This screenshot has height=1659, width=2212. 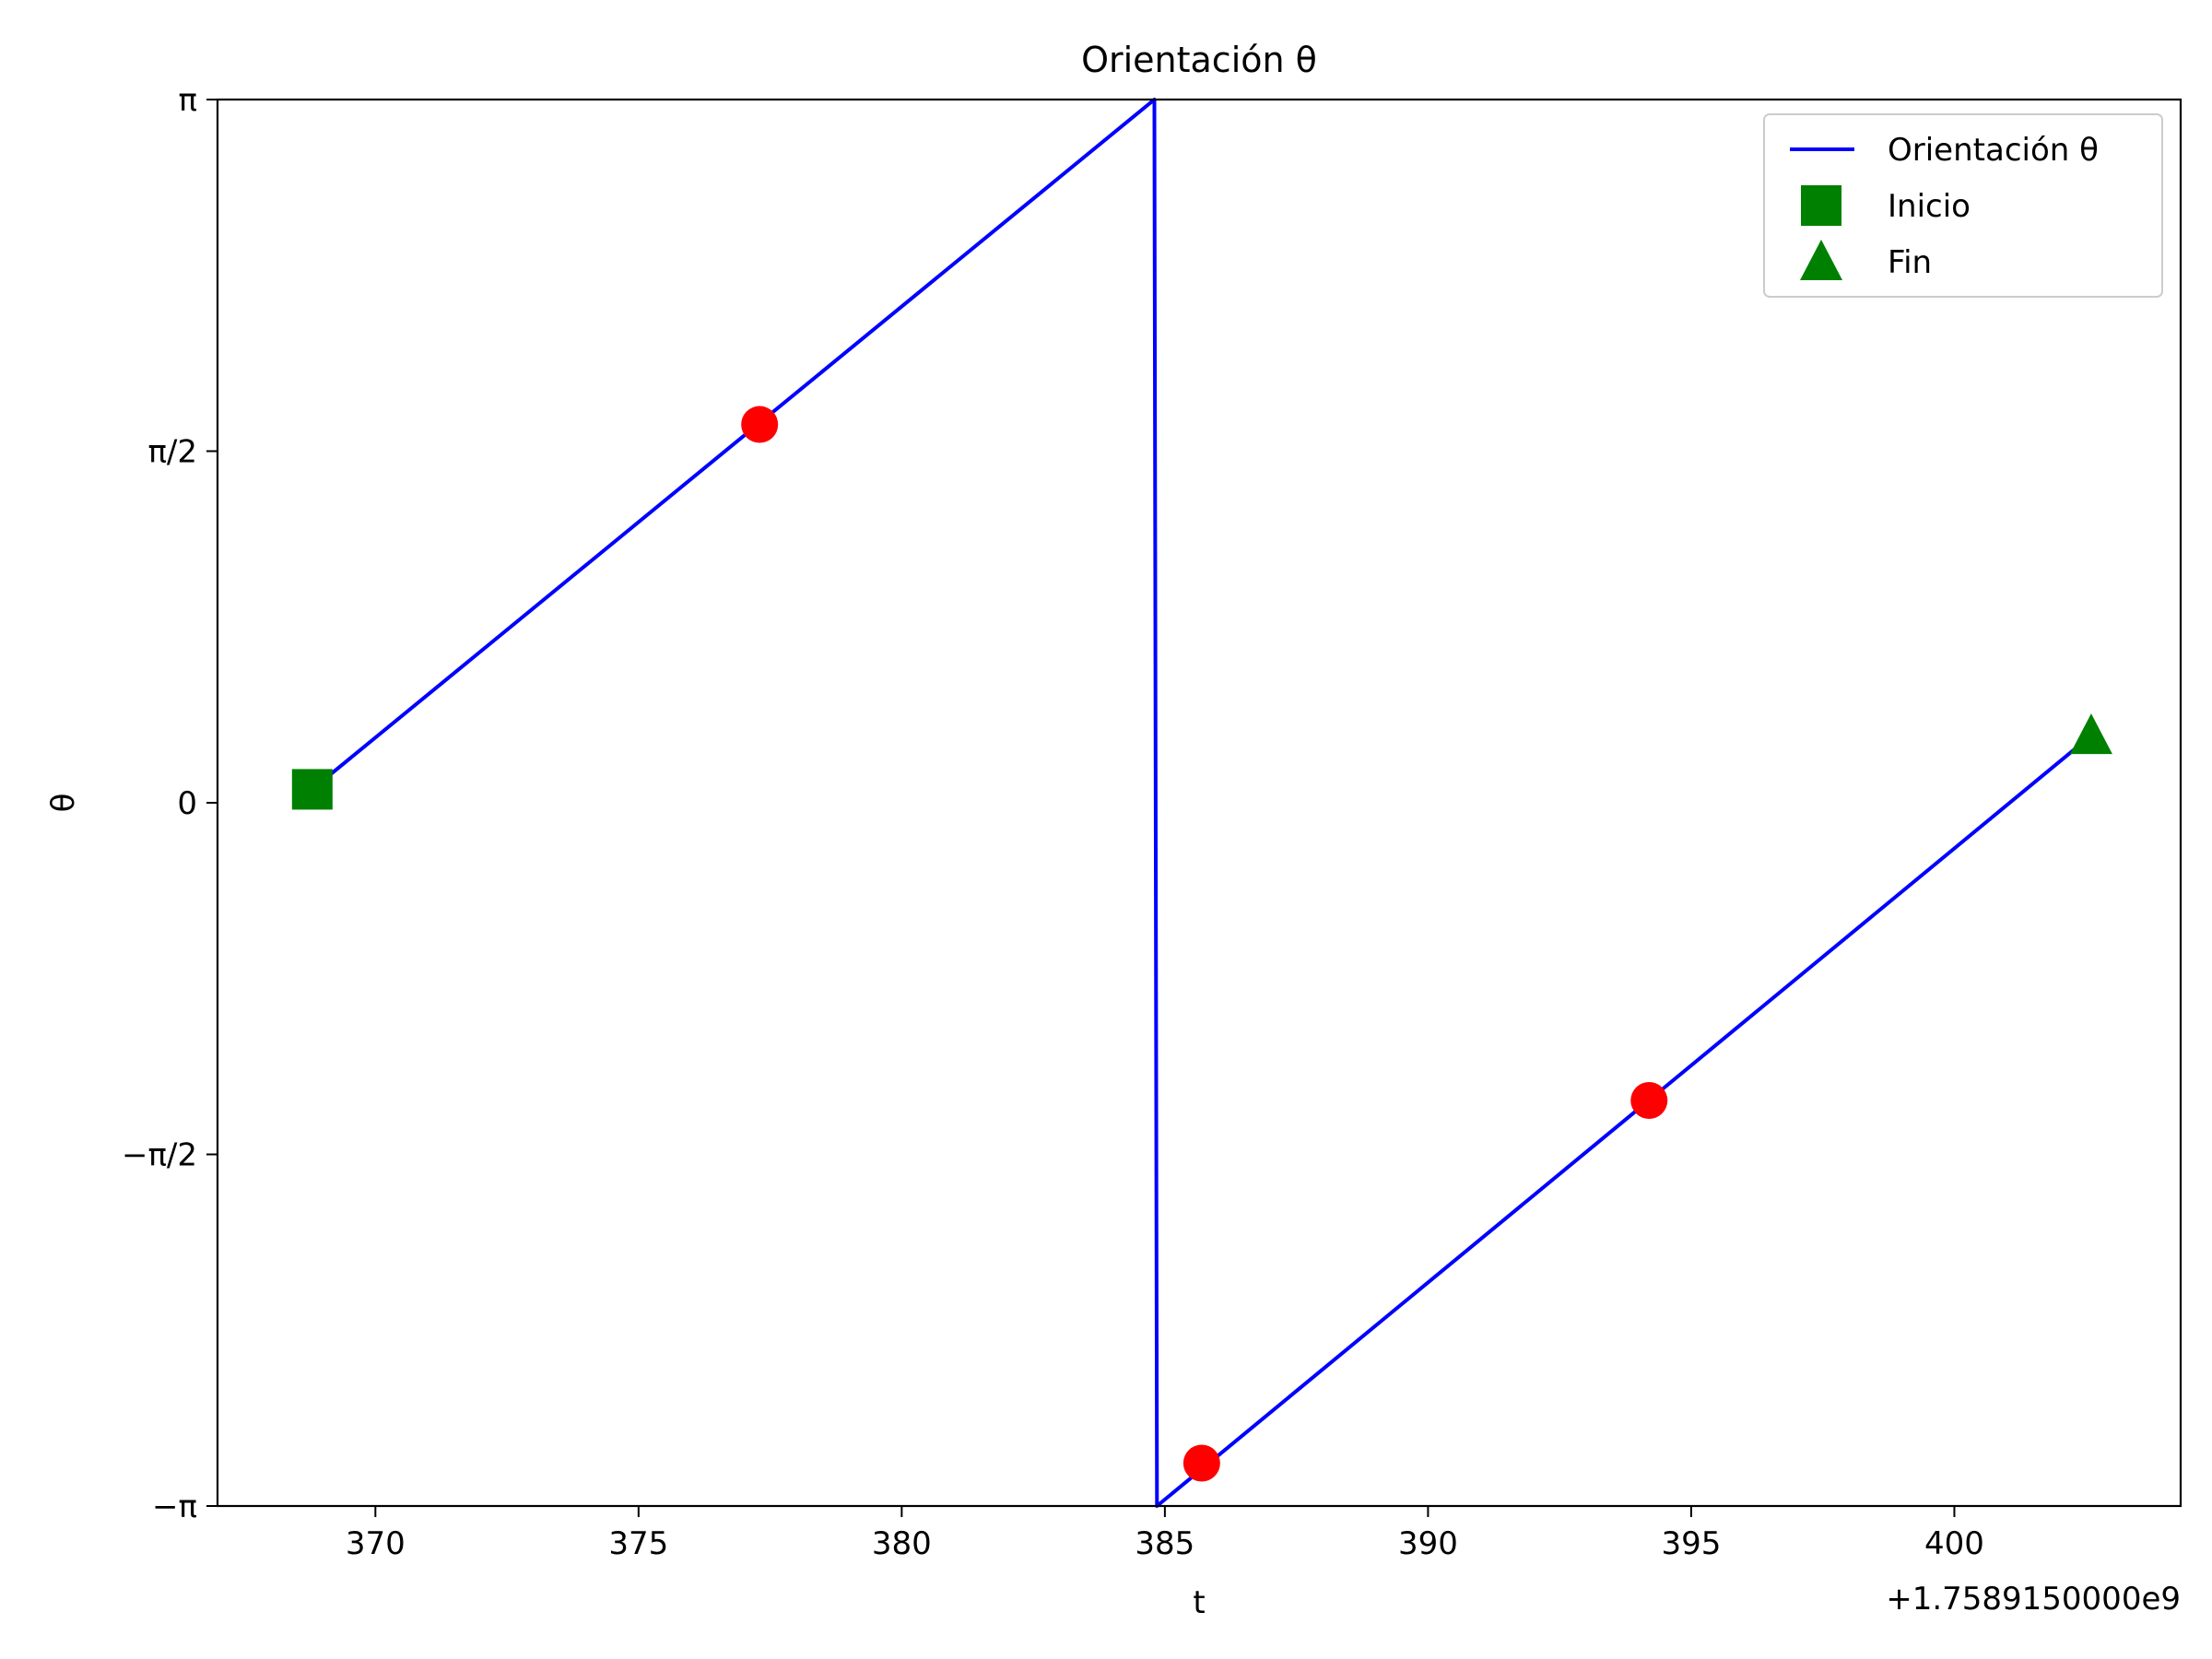 I want to click on y-tick-label-2: 0, so click(x=187, y=803).